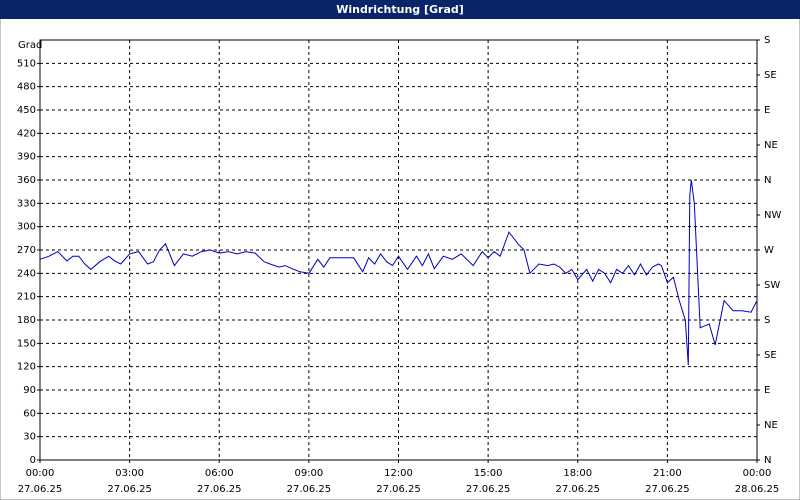  I want to click on chart-title: Windrichtung [Grad], so click(400, 9).